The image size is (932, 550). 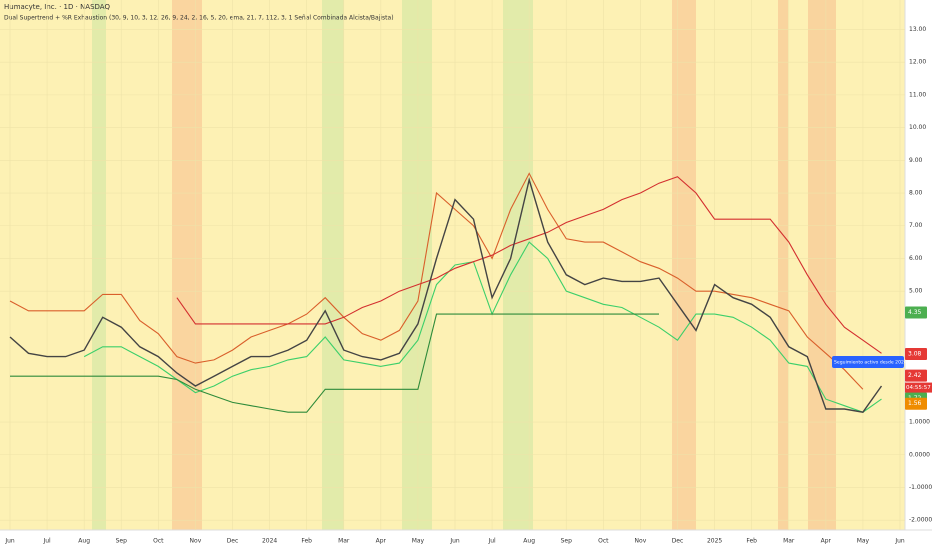 What do you see at coordinates (714, 541) in the screenshot?
I see `x-tick-label: 2025` at bounding box center [714, 541].